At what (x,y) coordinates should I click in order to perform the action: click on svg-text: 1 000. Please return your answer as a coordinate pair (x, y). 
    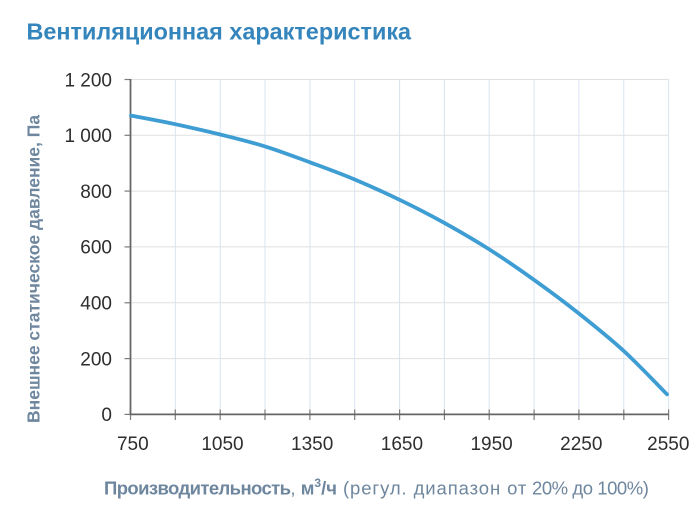
    Looking at the image, I should click on (88, 136).